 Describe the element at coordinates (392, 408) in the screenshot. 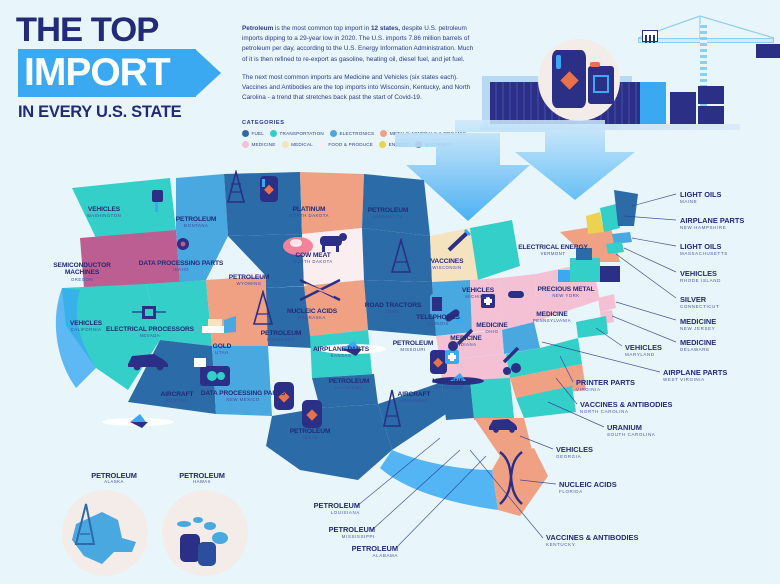

I see `oil-derrick-icon-texas` at that location.